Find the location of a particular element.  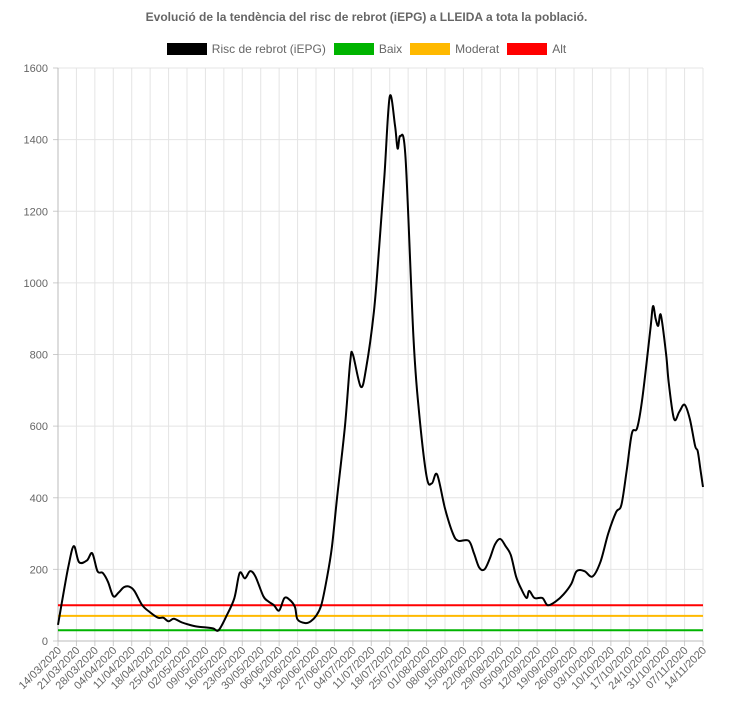

y-tick-label: 1200 is located at coordinates (36, 212).